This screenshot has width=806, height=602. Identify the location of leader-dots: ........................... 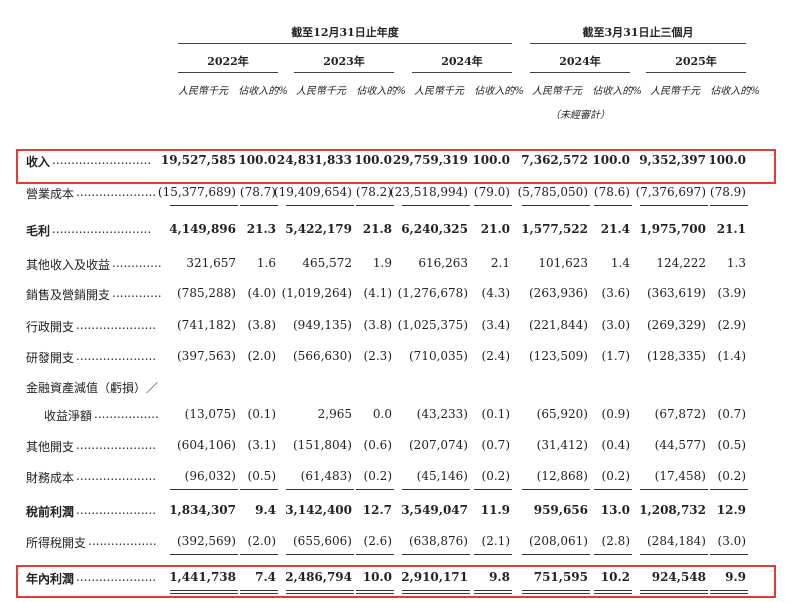
(102, 229).